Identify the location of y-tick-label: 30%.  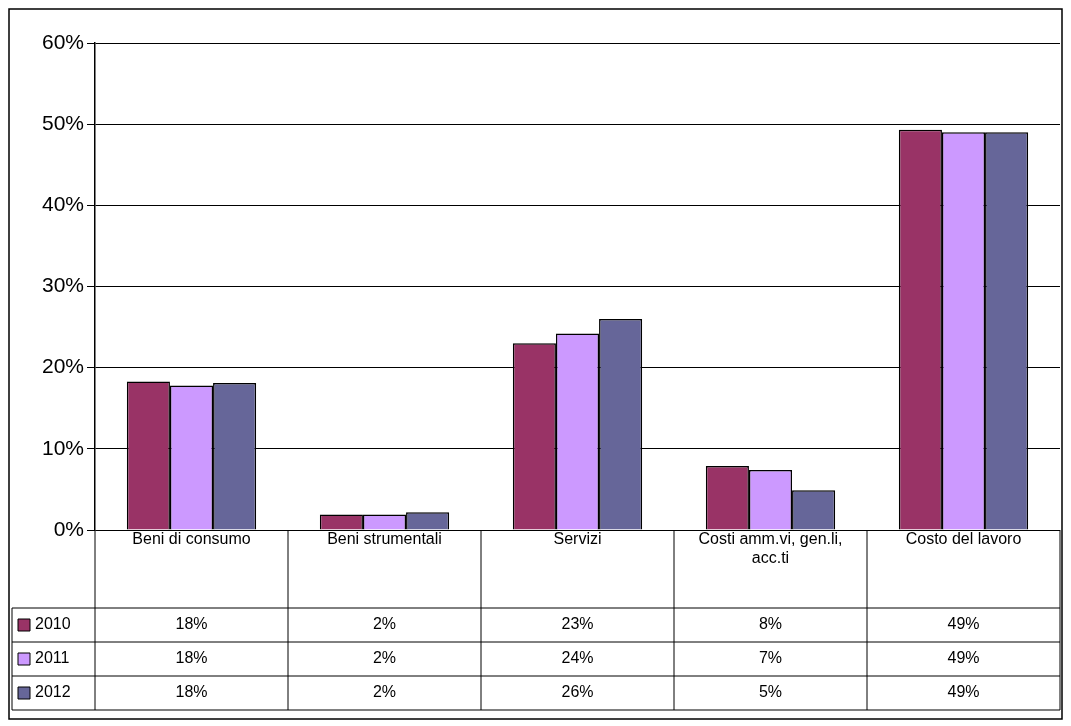
(62, 285).